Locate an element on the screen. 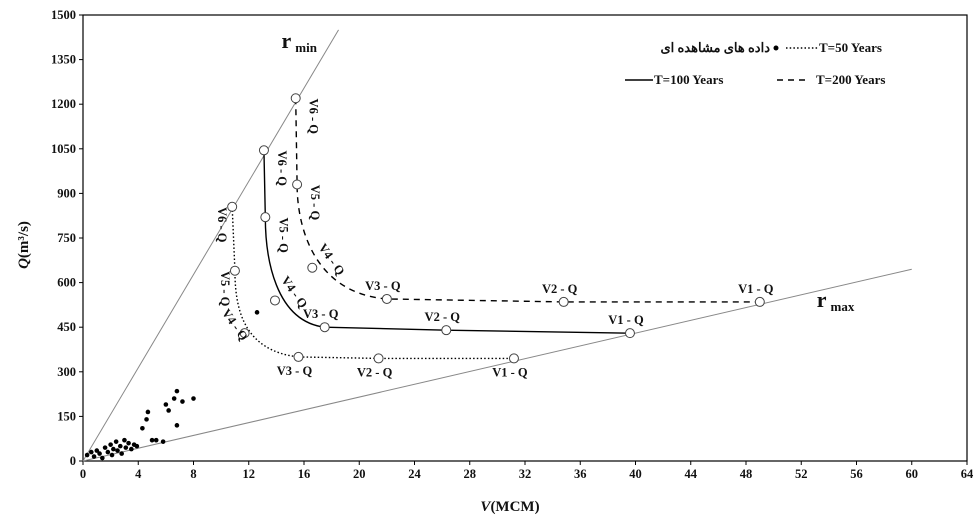 This screenshot has height=518, width=979. legend-label-t200: T=200 Years is located at coordinates (850, 79).